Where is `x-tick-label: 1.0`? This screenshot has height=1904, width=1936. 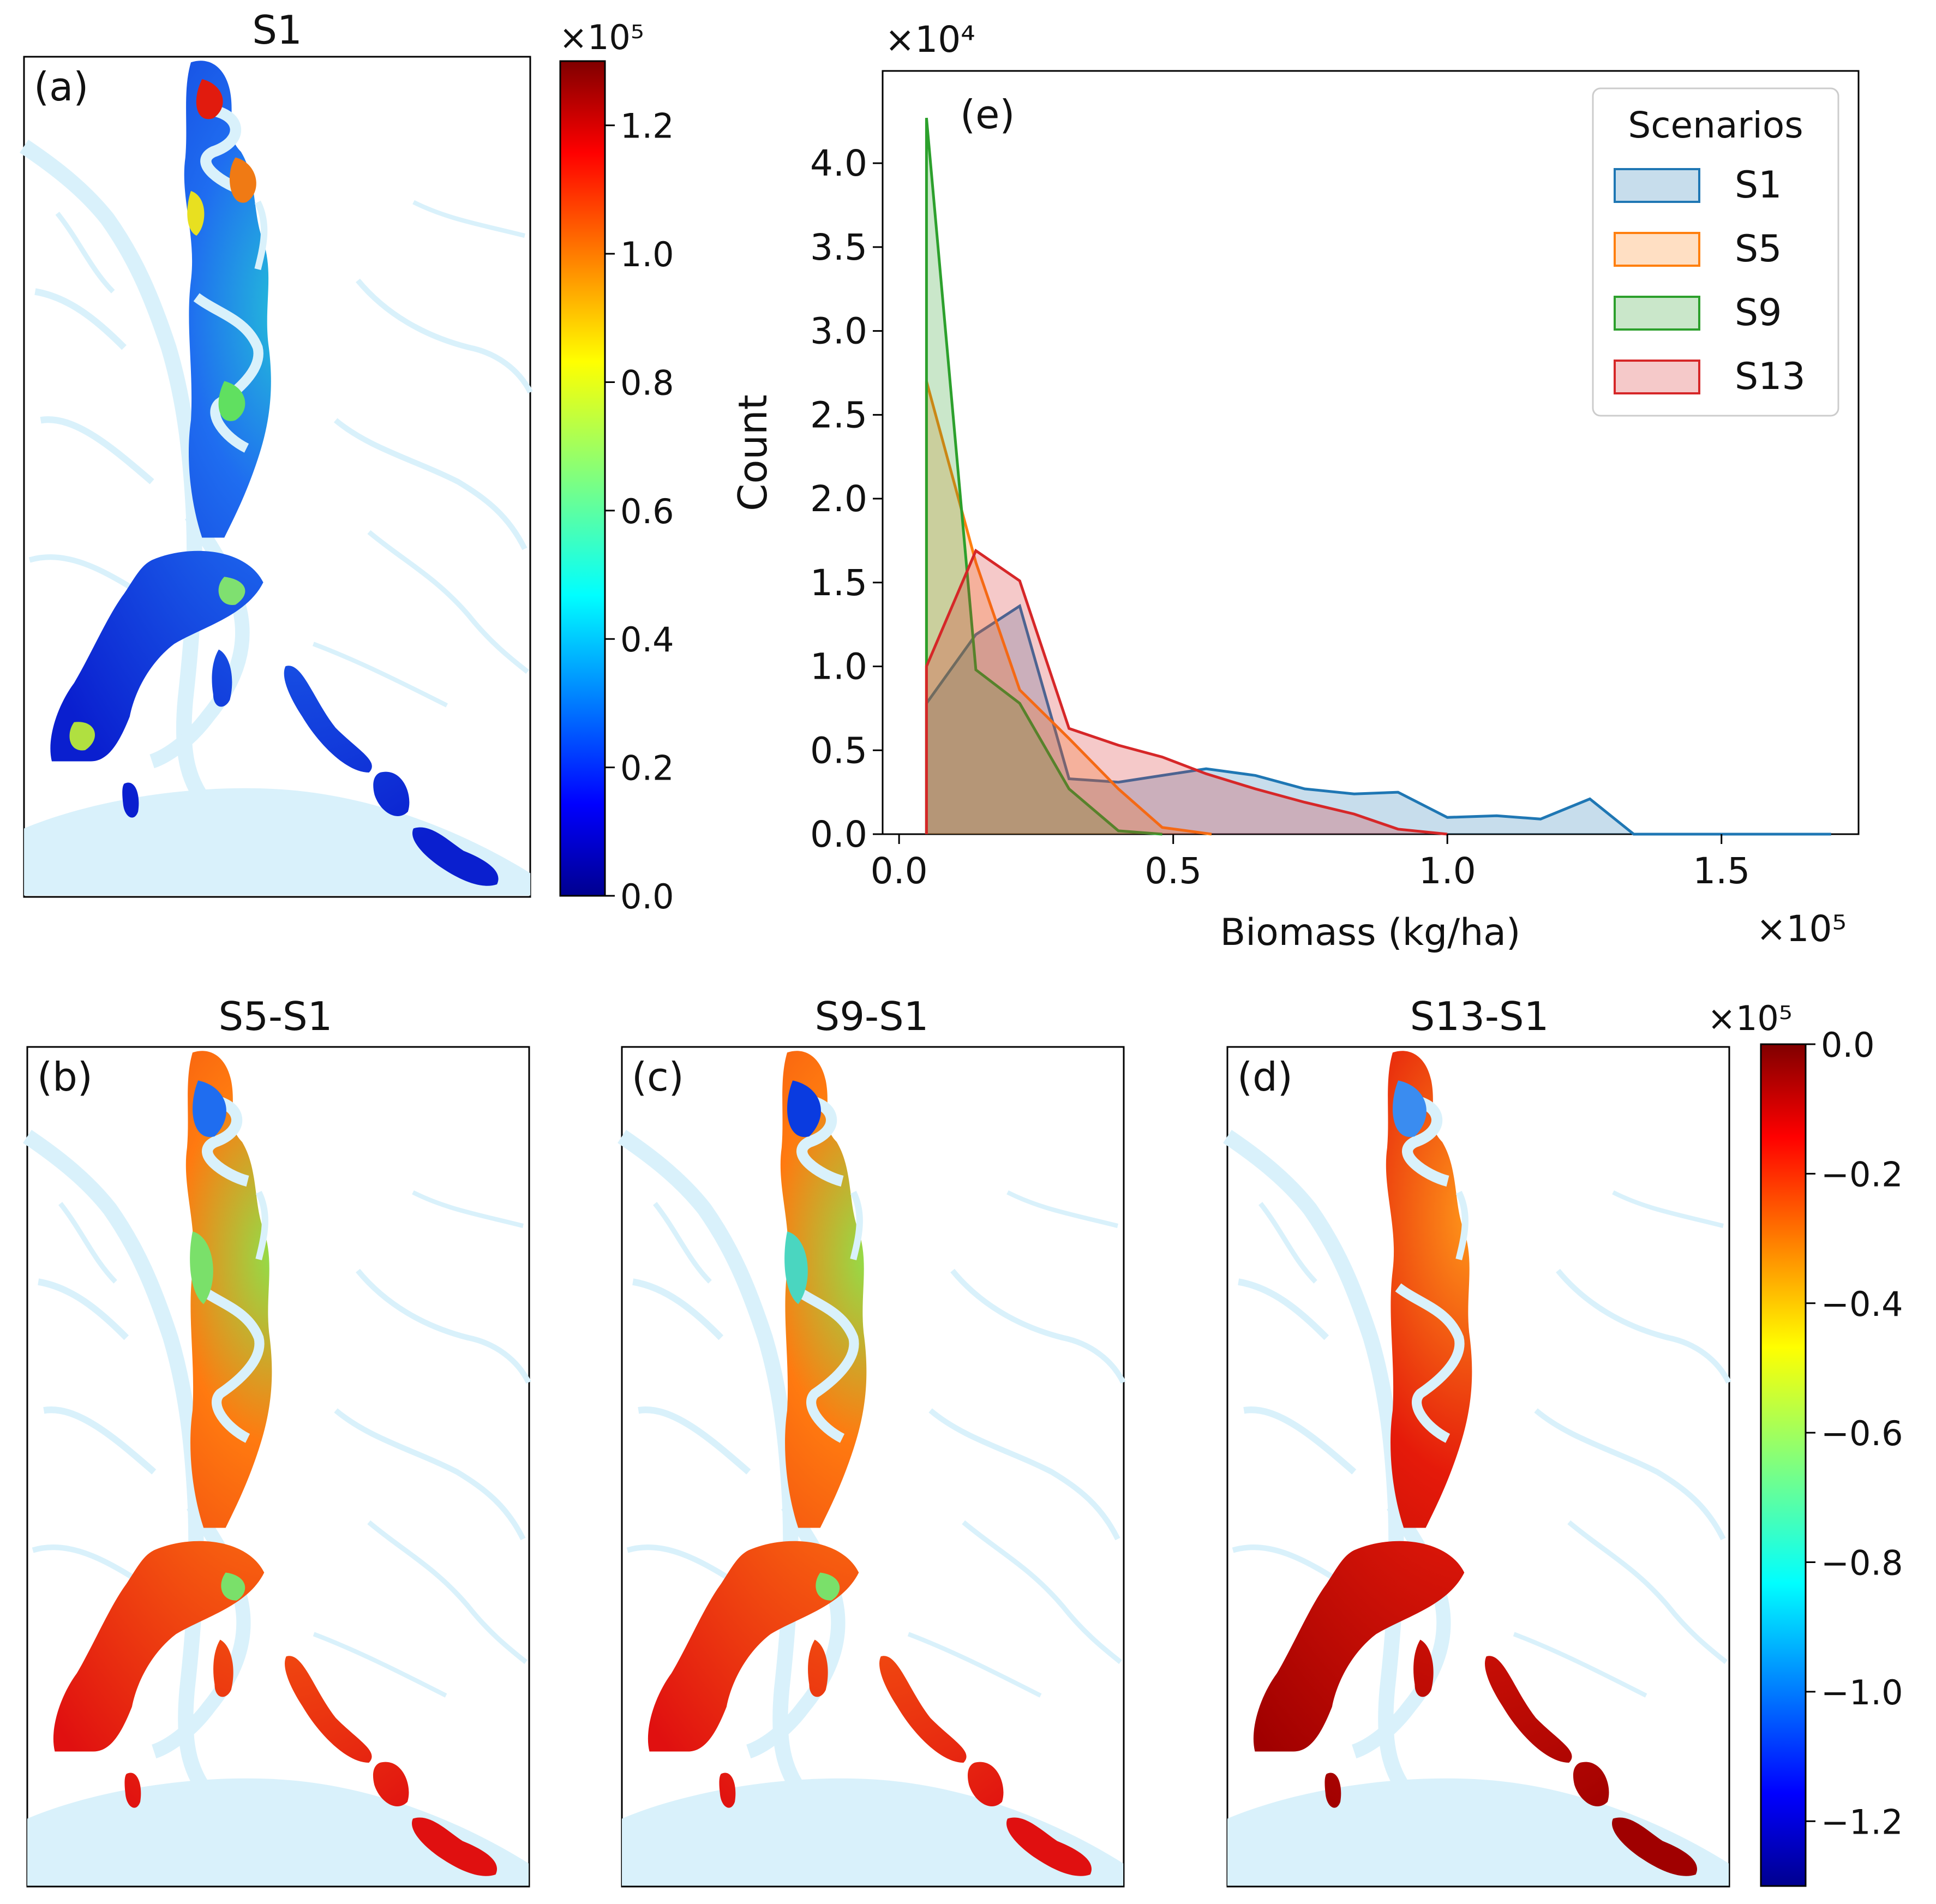 x-tick-label: 1.0 is located at coordinates (1448, 871).